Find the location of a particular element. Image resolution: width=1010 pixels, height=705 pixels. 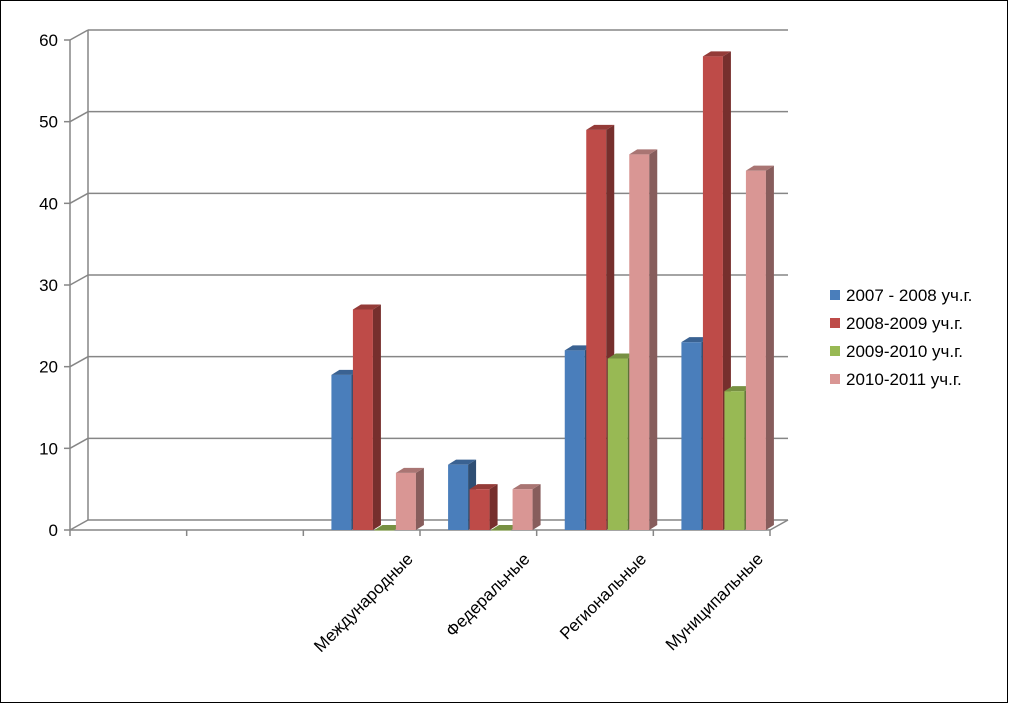

legend-entry: 2007 - 2008 уч.г. is located at coordinates (901, 300).